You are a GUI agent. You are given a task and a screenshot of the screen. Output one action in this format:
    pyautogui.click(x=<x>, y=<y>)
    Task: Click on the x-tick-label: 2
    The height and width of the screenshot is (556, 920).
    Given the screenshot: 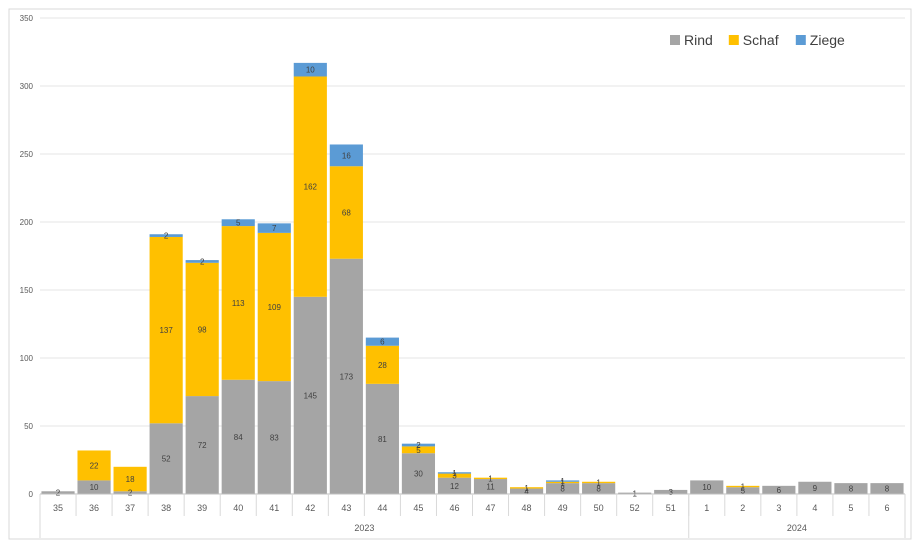 What is the action you would take?
    pyautogui.click(x=742, y=508)
    